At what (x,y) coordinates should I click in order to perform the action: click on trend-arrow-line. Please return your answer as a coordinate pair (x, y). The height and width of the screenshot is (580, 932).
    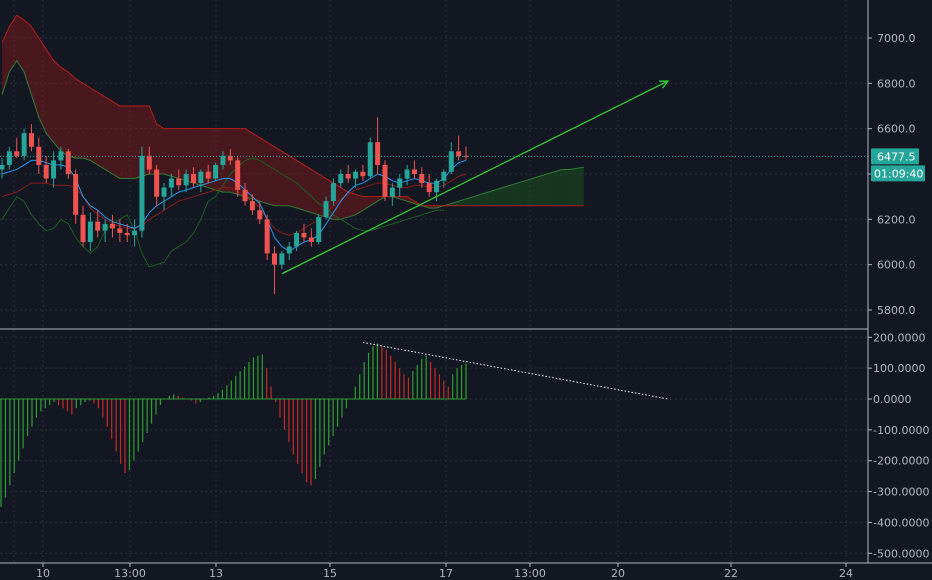
    Looking at the image, I should click on (475, 177).